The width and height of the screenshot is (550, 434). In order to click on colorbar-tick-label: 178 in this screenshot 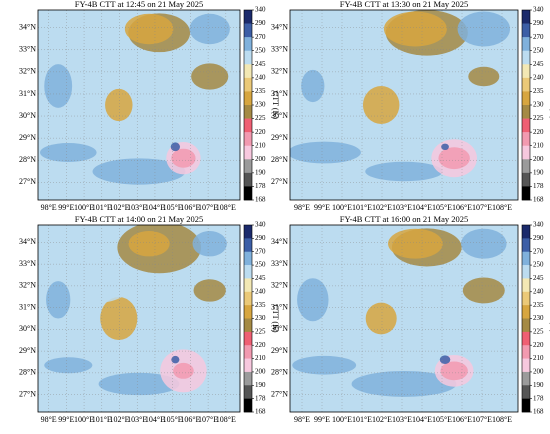, I will do `click(260, 398)`.